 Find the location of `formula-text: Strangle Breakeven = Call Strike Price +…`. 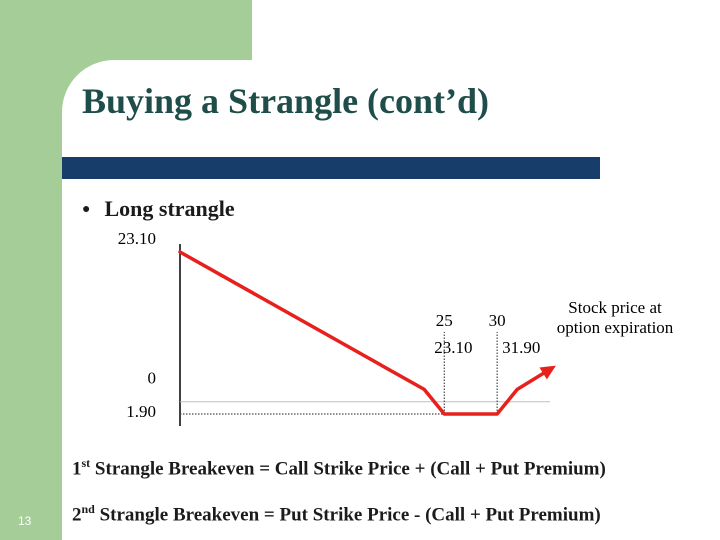

formula-text: Strangle Breakeven = Call Strike Price +… is located at coordinates (348, 469).